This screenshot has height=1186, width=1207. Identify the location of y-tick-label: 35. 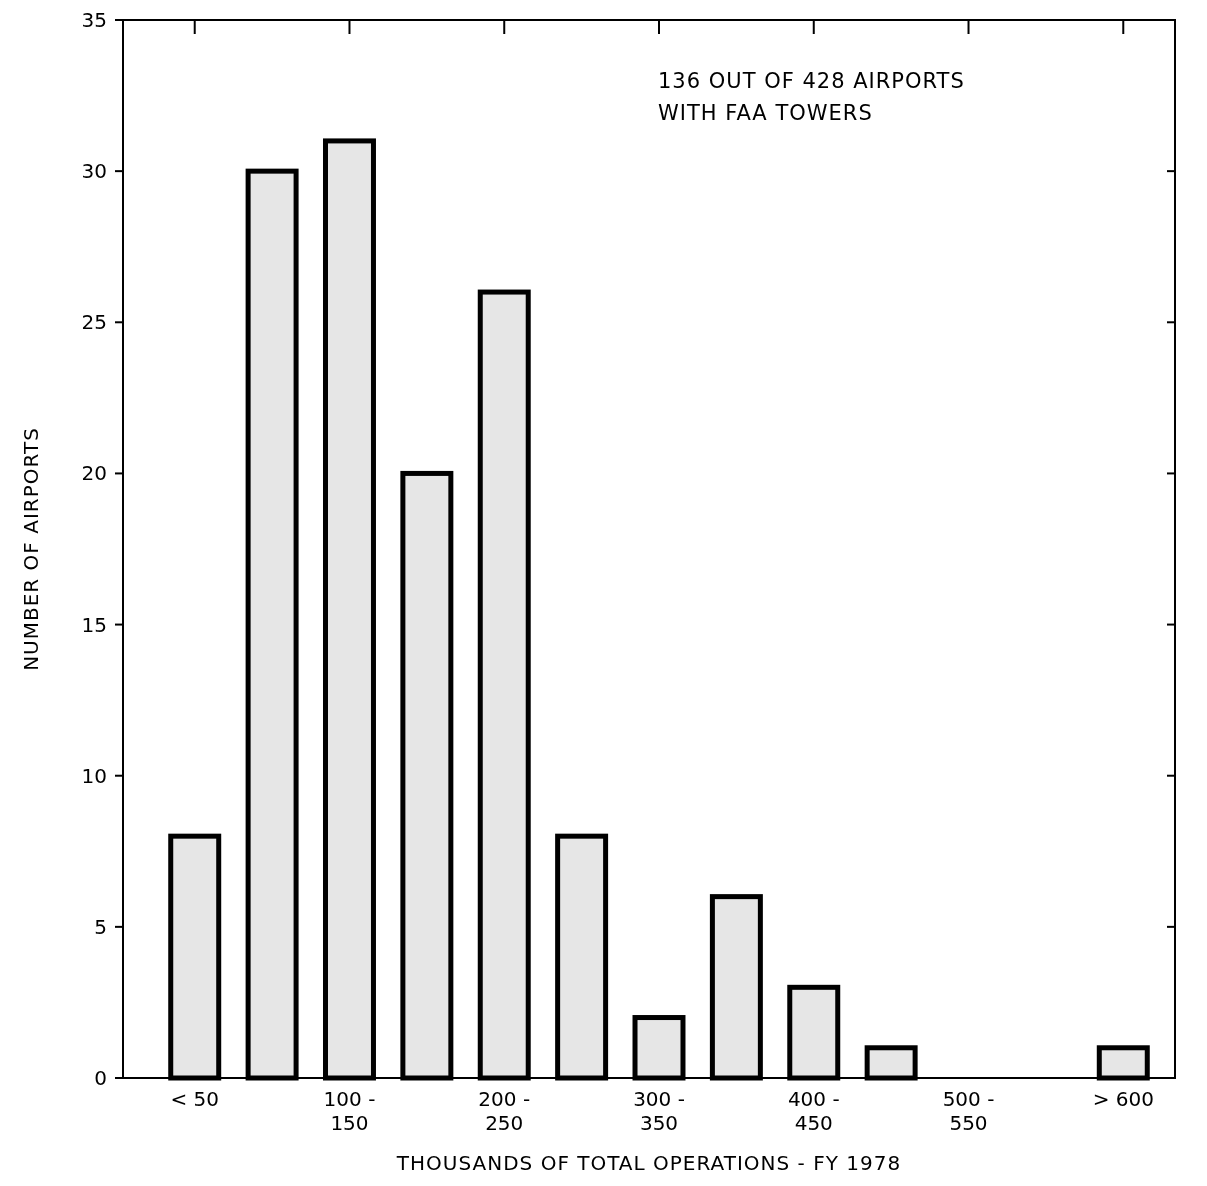
(94, 20).